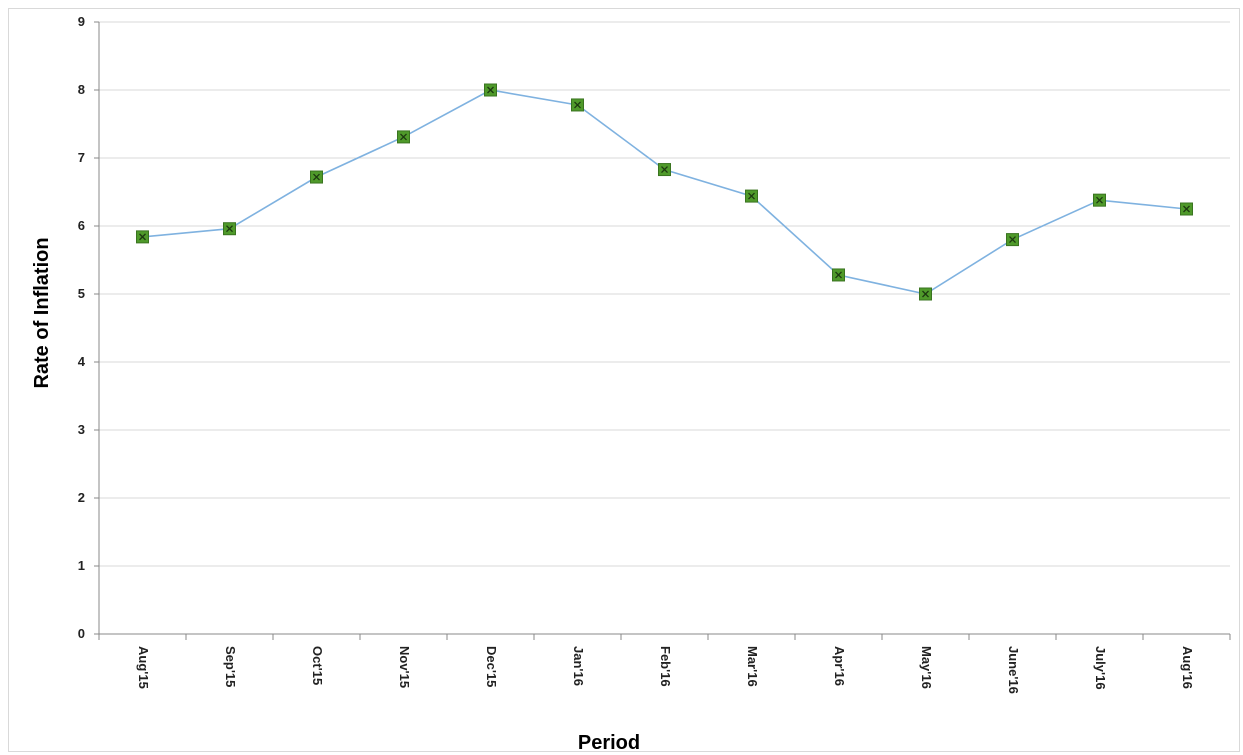 Image resolution: width=1243 pixels, height=755 pixels. What do you see at coordinates (81, 497) in the screenshot?
I see `y-tick-label: 2` at bounding box center [81, 497].